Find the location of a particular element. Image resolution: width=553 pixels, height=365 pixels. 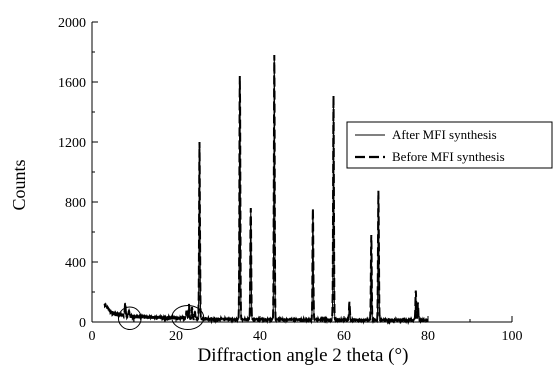

y-tick-label: 400 is located at coordinates (75, 263).